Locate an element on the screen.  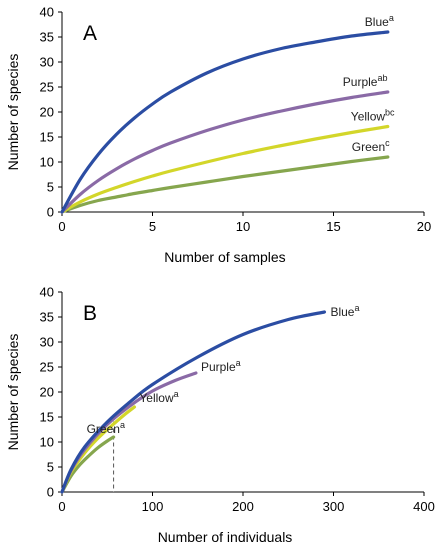
panel-letter: A is located at coordinates (90, 33).